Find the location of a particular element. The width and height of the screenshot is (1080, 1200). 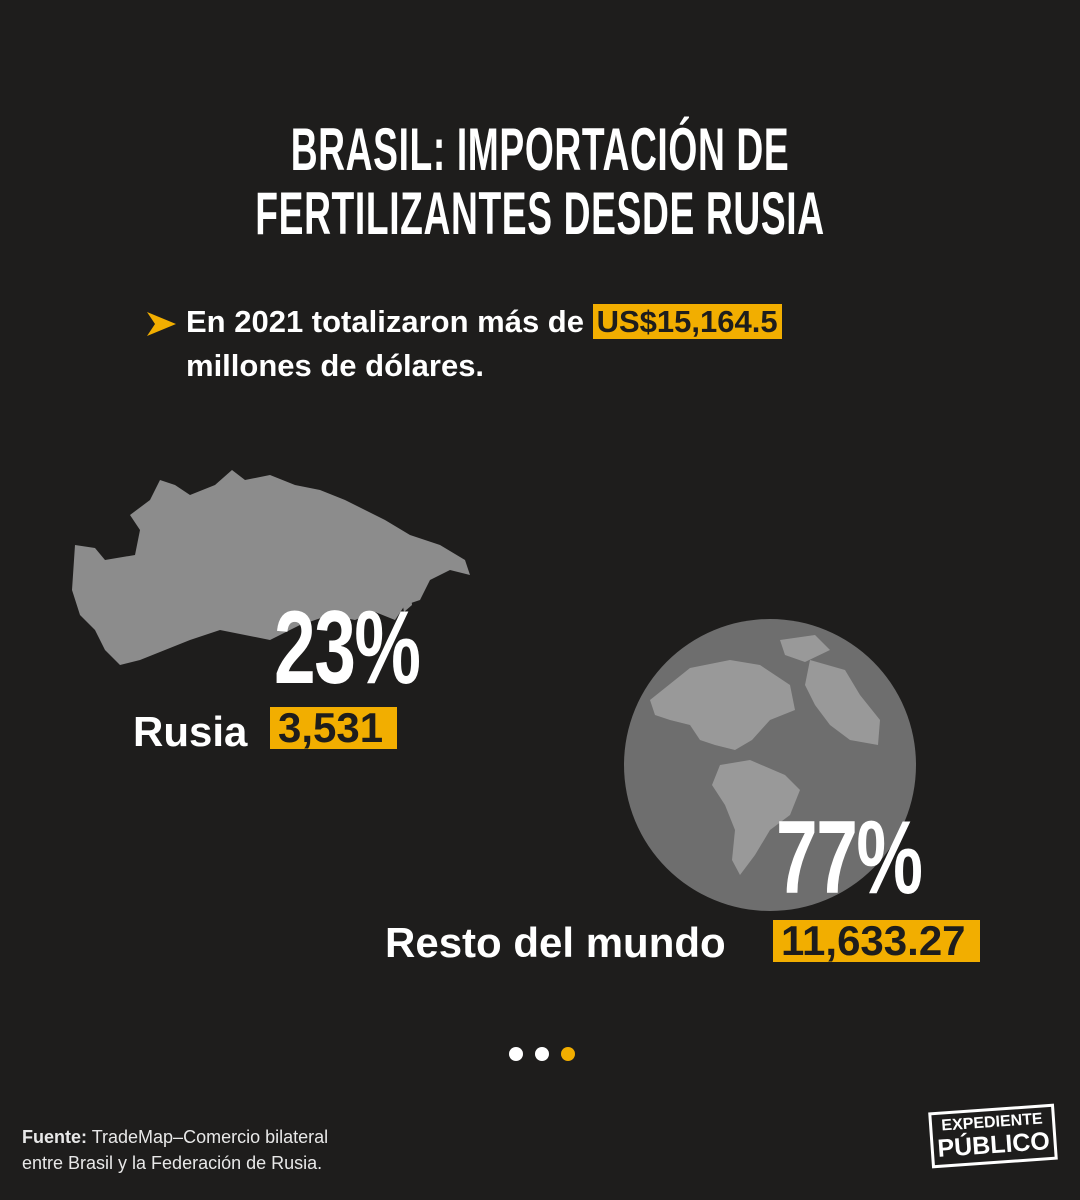

globe-europe-africa is located at coordinates (842, 702).